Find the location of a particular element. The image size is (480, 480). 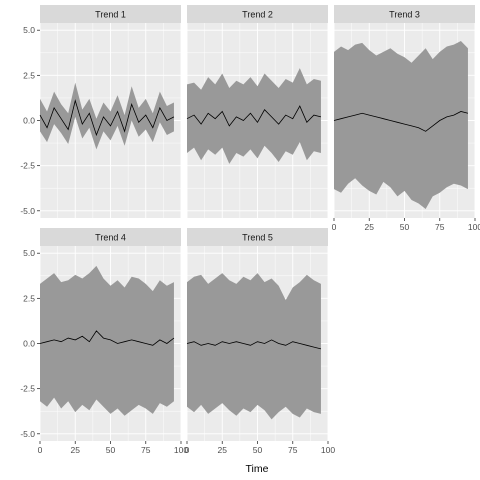

facet-panel: Trend 3 0 25 50 75 100 is located at coordinates (406, 118).